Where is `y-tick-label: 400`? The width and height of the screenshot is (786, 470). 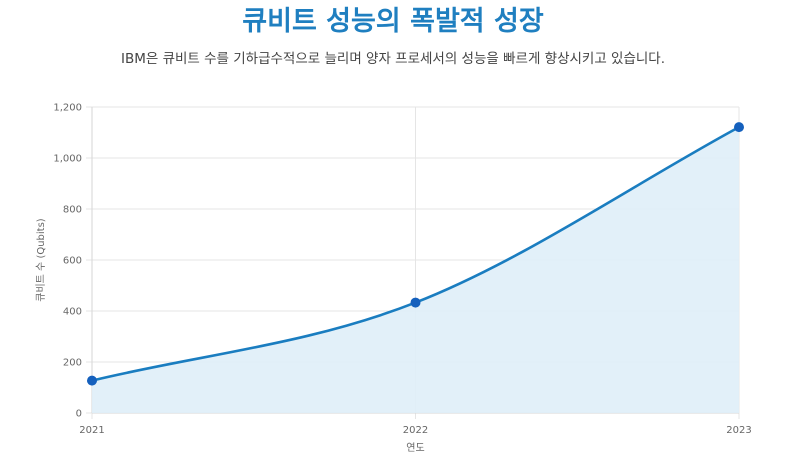
y-tick-label: 400 is located at coordinates (72, 312).